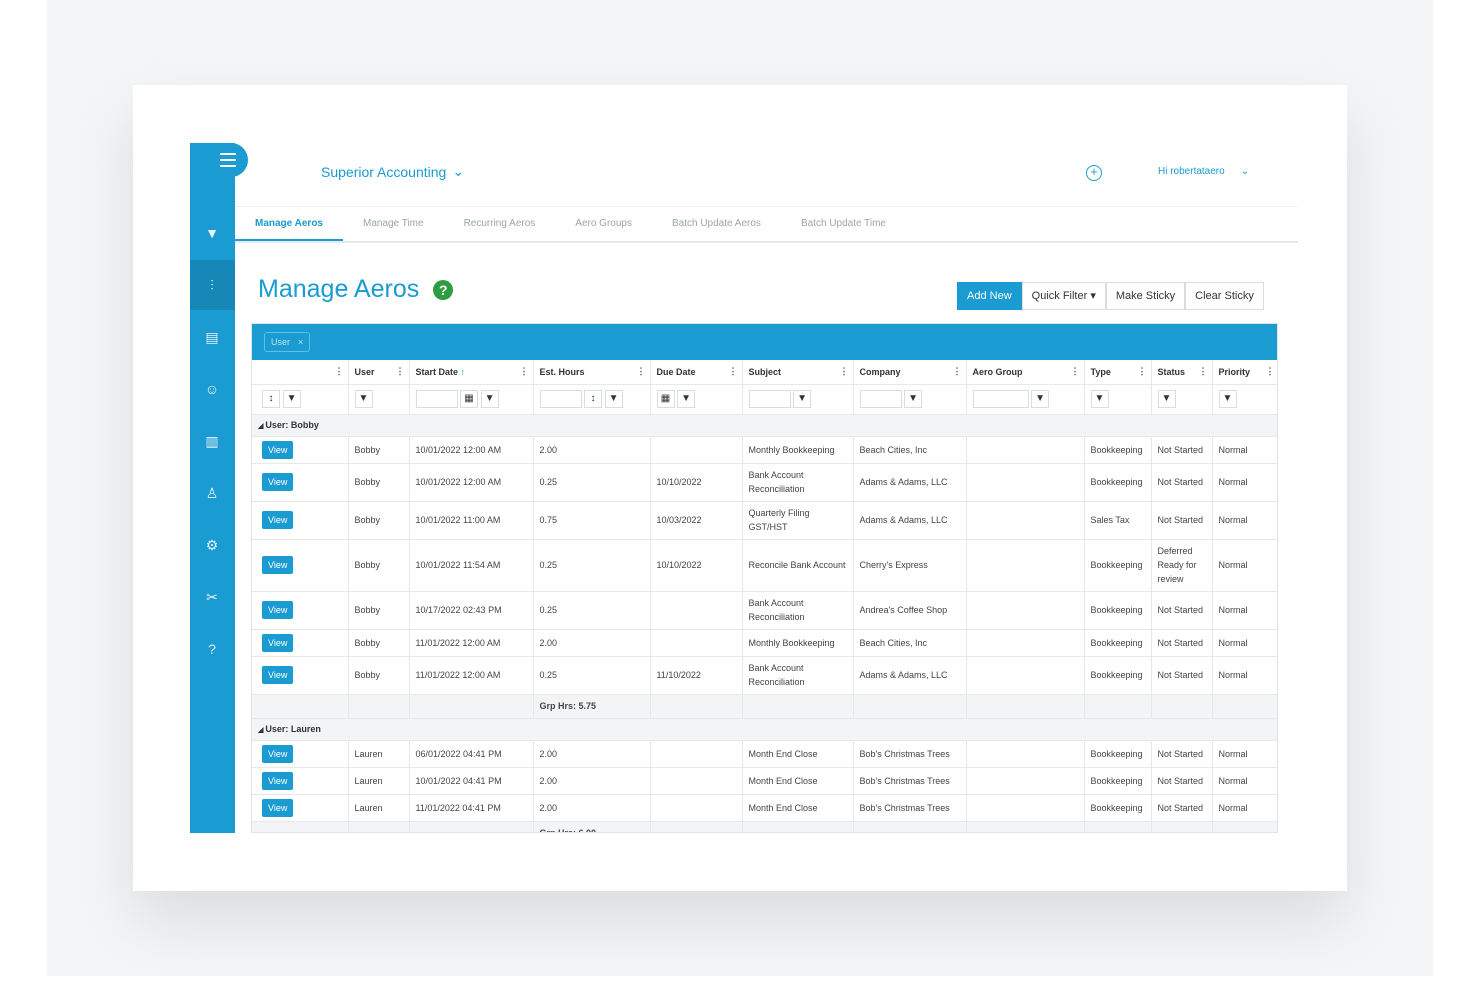  I want to click on clear-sticky-button: Clear Sticky, so click(1224, 296).